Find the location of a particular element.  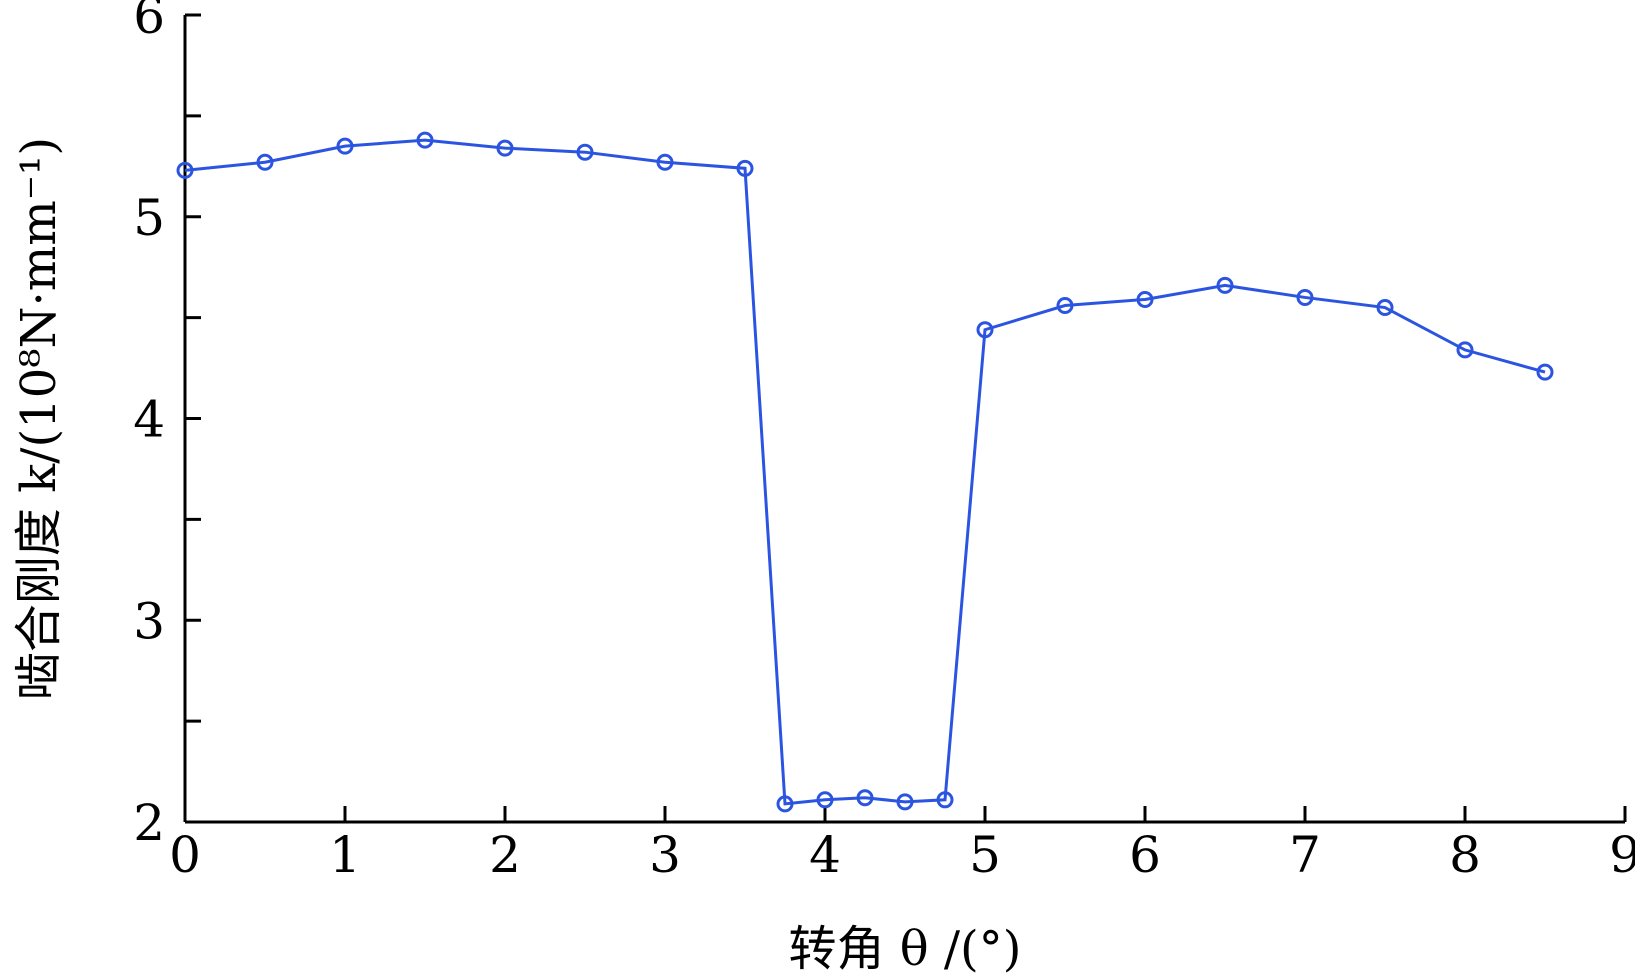

y-tick-label: 3 is located at coordinates (149, 621).